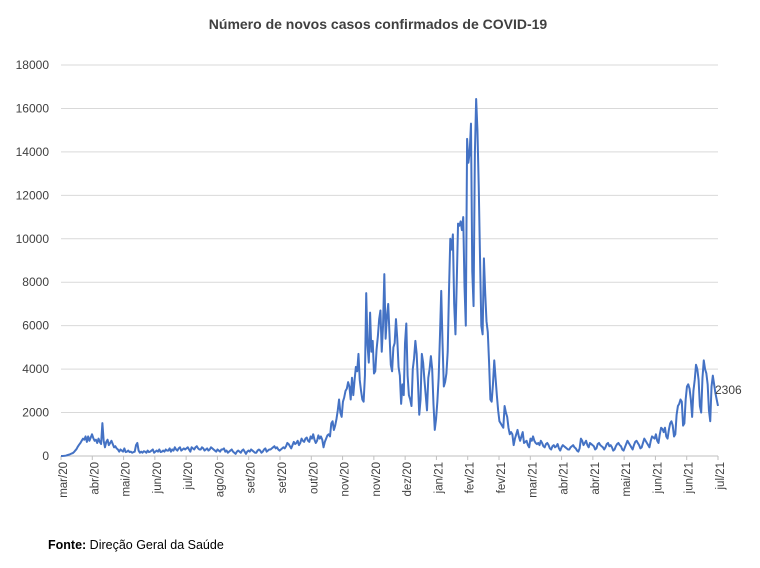 The height and width of the screenshot is (568, 760). Describe the element at coordinates (35, 369) in the screenshot. I see `y-tick-label: 4000` at that location.